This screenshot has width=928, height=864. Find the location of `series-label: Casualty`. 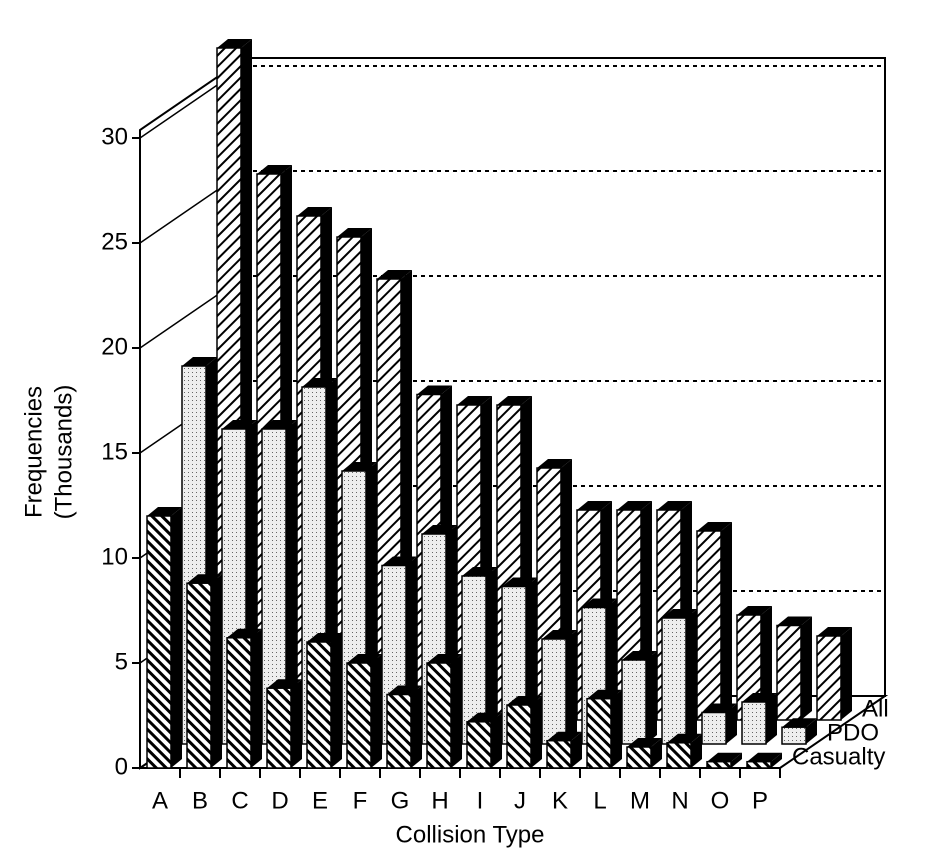

series-label: Casualty is located at coordinates (838, 756).